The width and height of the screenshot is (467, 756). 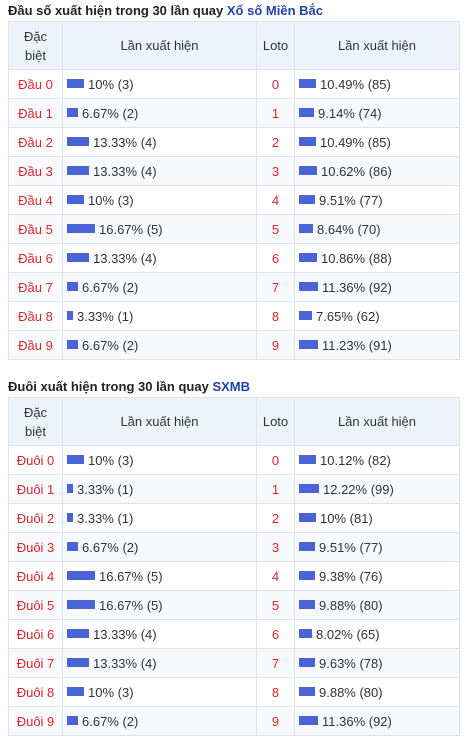 What do you see at coordinates (35, 431) in the screenshot?
I see `header-special-line2: biệt` at bounding box center [35, 431].